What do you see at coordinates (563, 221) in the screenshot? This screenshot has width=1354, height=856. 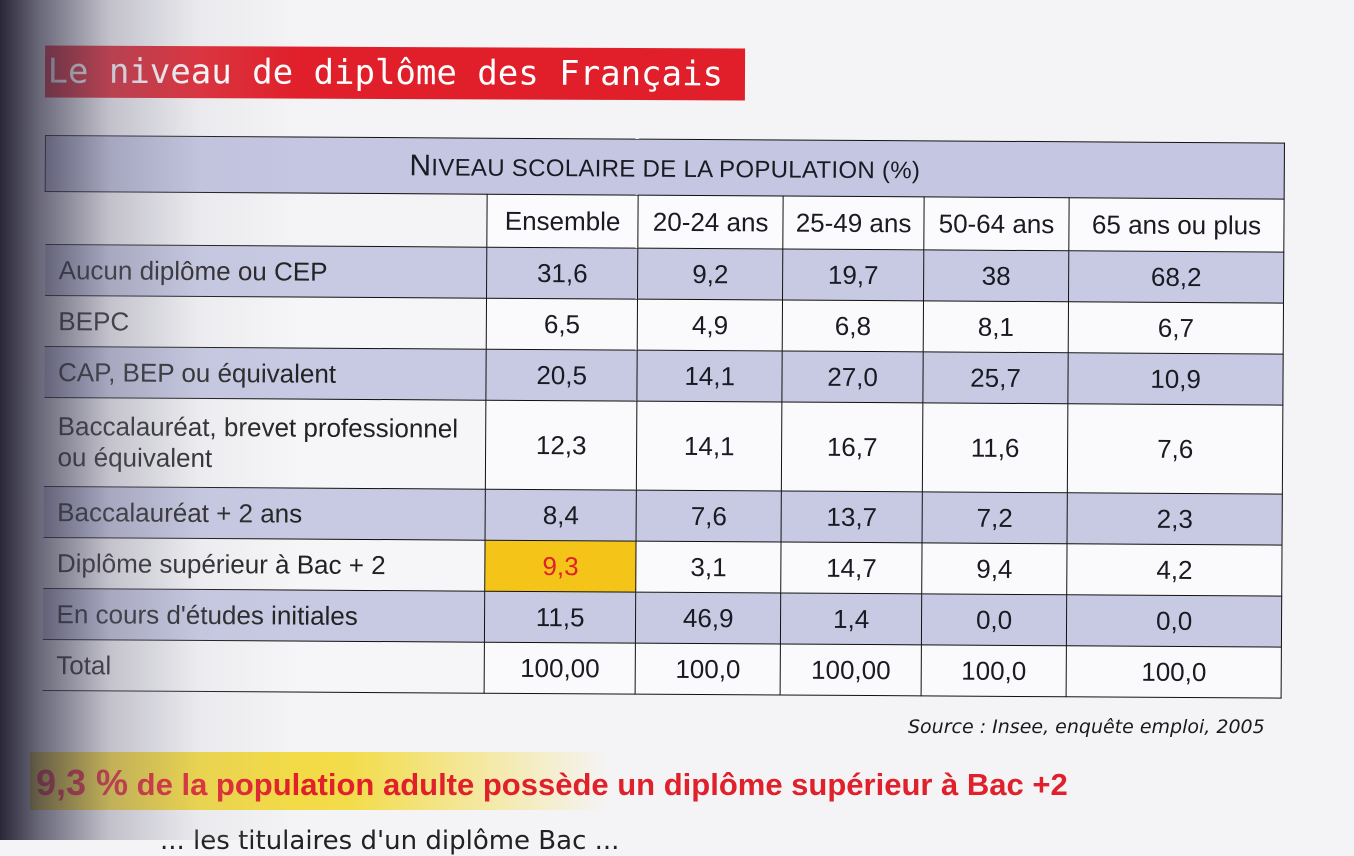 I see `col-header-ensemble: Ensemble` at bounding box center [563, 221].